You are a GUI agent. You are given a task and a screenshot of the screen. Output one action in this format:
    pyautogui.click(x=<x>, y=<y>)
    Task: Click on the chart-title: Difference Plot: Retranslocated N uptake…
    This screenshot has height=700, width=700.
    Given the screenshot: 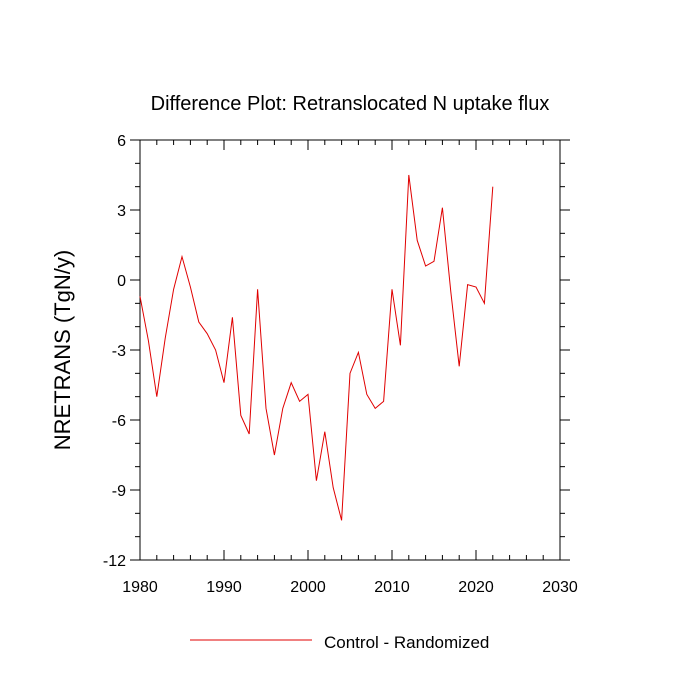 What is the action you would take?
    pyautogui.click(x=350, y=104)
    